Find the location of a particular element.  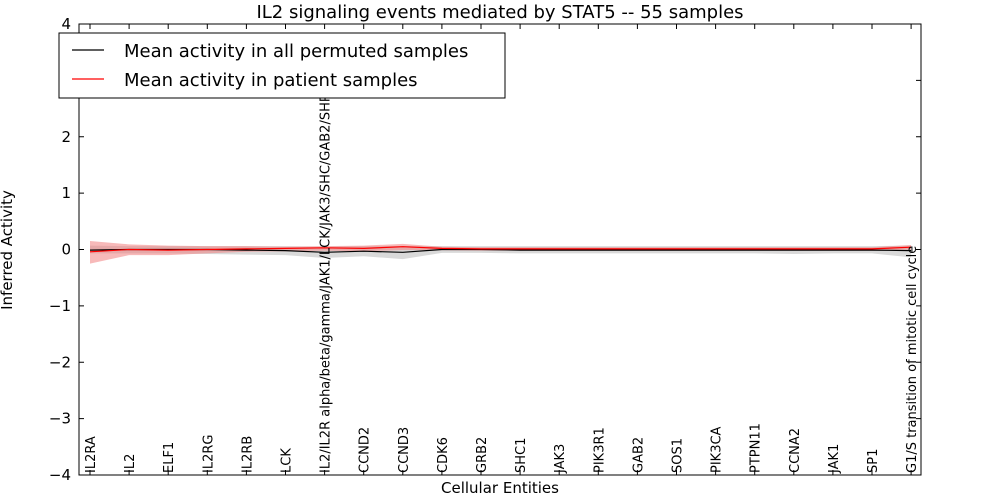

y-axis-label: Inferred Activity is located at coordinates (8, 250).